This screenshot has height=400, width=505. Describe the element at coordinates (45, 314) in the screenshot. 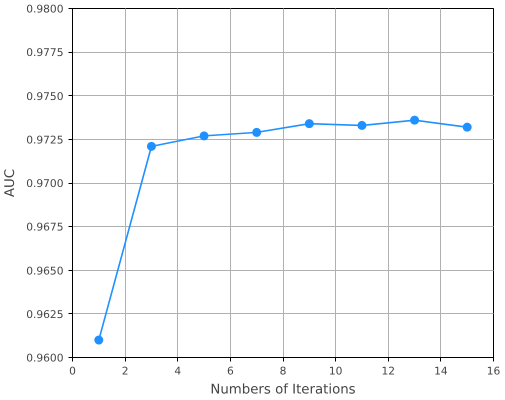

I see `y-tick-label: 0.9625` at that location.